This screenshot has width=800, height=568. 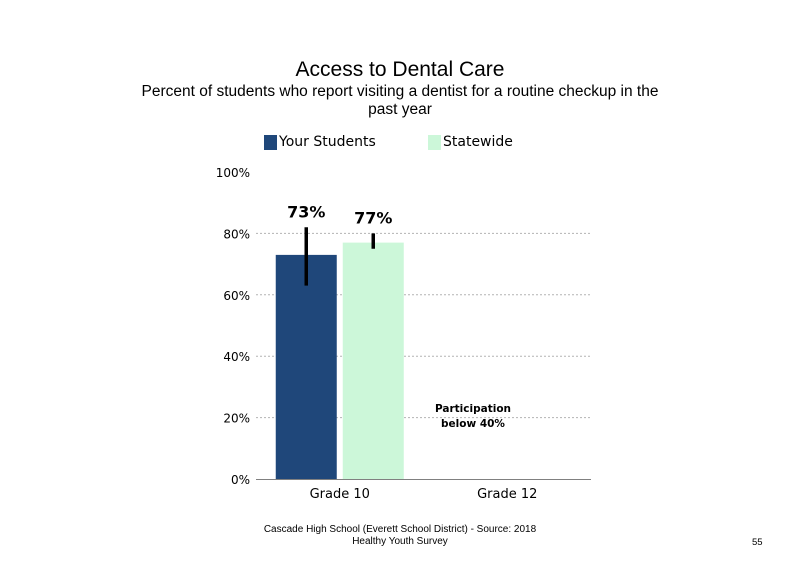 What do you see at coordinates (507, 494) in the screenshot?
I see `x-tick-label: Grade 12` at bounding box center [507, 494].